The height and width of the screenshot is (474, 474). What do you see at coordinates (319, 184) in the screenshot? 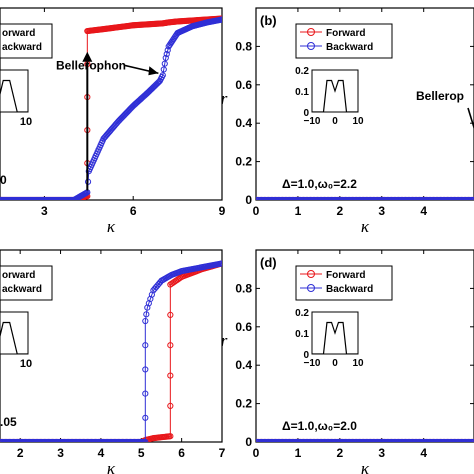
I see `parameter-label: Δ=1.0,ω₀=2.2` at bounding box center [319, 184].